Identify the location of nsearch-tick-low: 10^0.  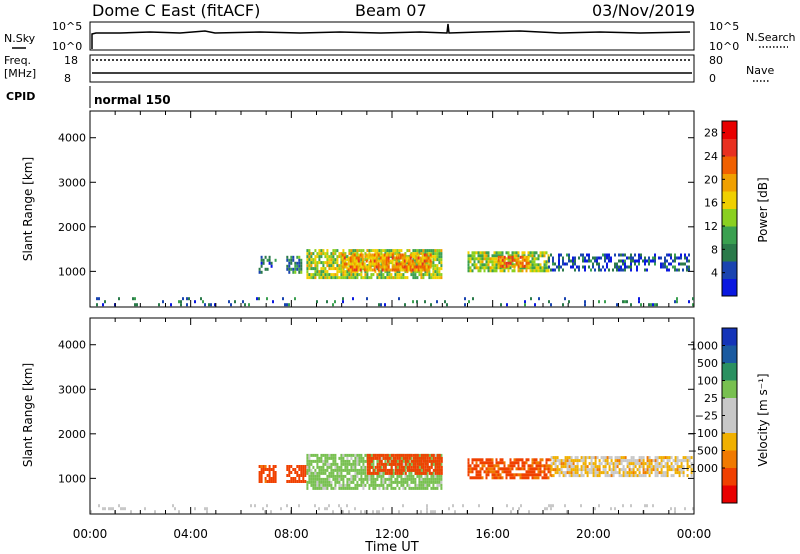
(724, 46).